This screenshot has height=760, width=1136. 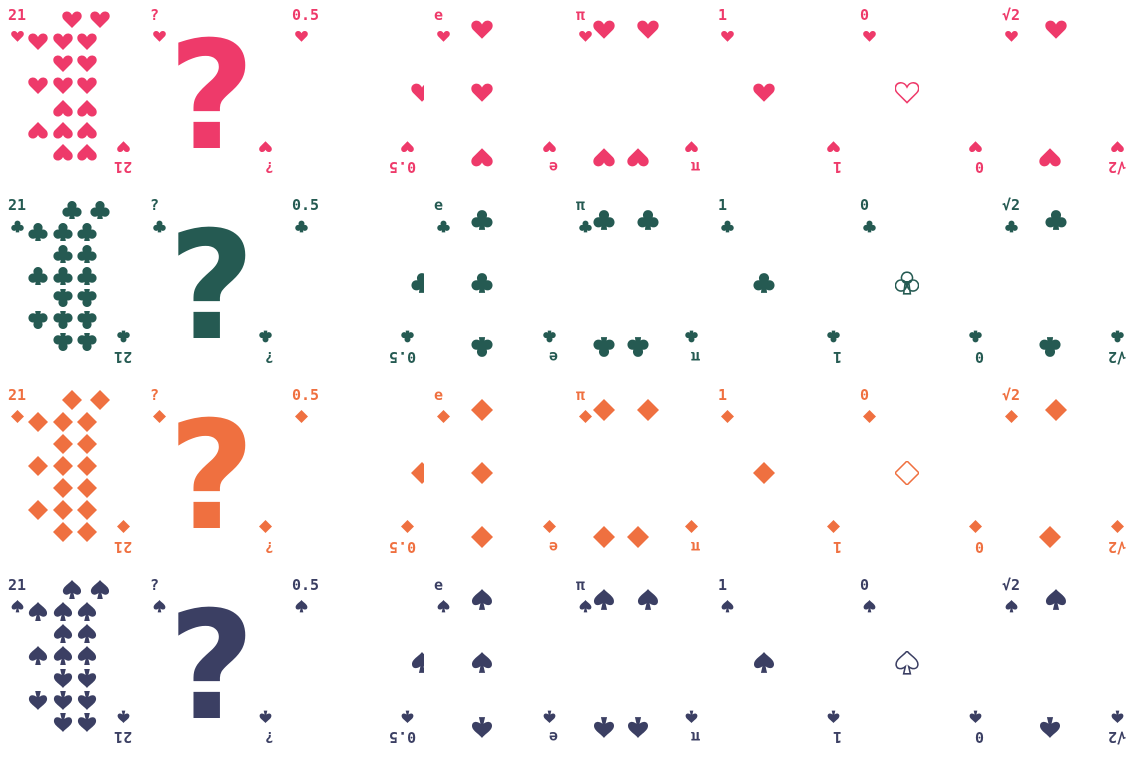 I want to click on card-half-spades: 0.5 0.5, so click(x=354, y=661).